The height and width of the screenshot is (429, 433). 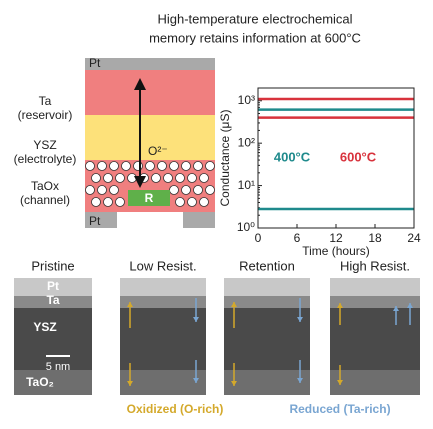 I want to click on panel-title: Retention, so click(x=267, y=265).